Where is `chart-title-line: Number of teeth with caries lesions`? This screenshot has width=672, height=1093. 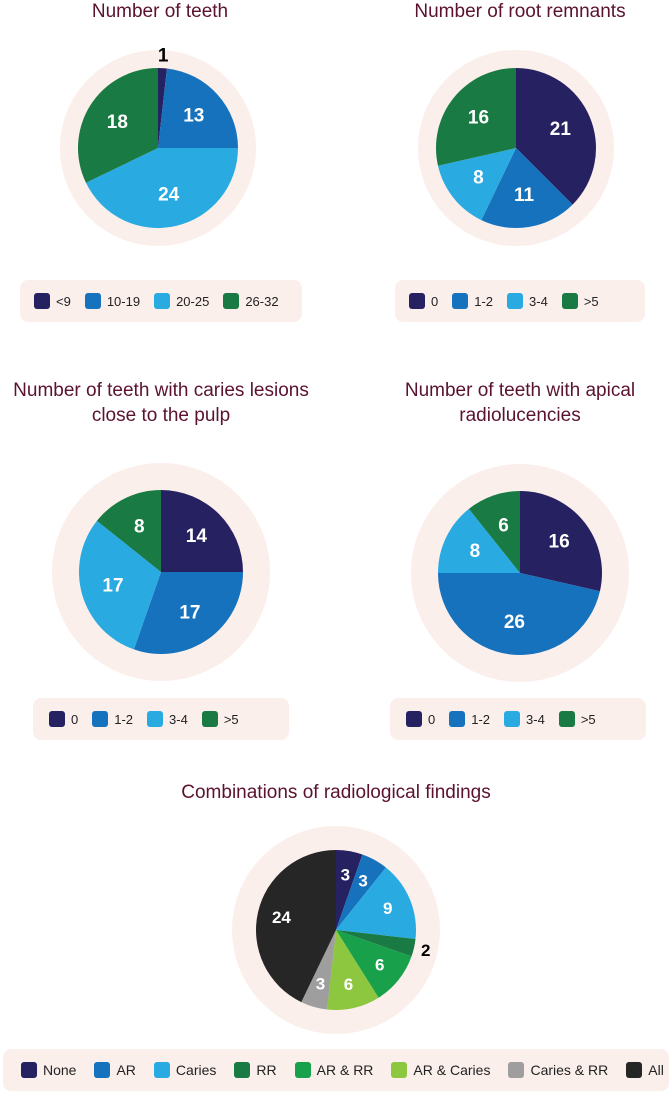 chart-title-line: Number of teeth with caries lesions is located at coordinates (161, 390).